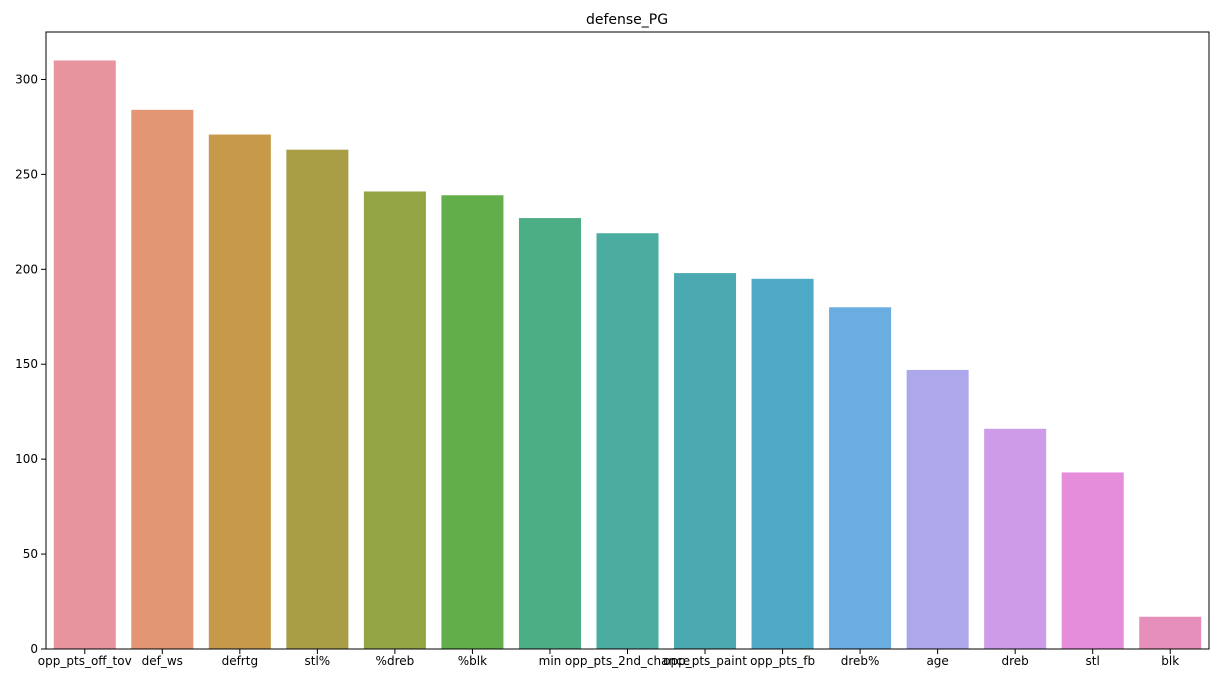 The height and width of the screenshot is (682, 1218). Describe the element at coordinates (30, 554) in the screenshot. I see `y-tick-label: 50` at that location.